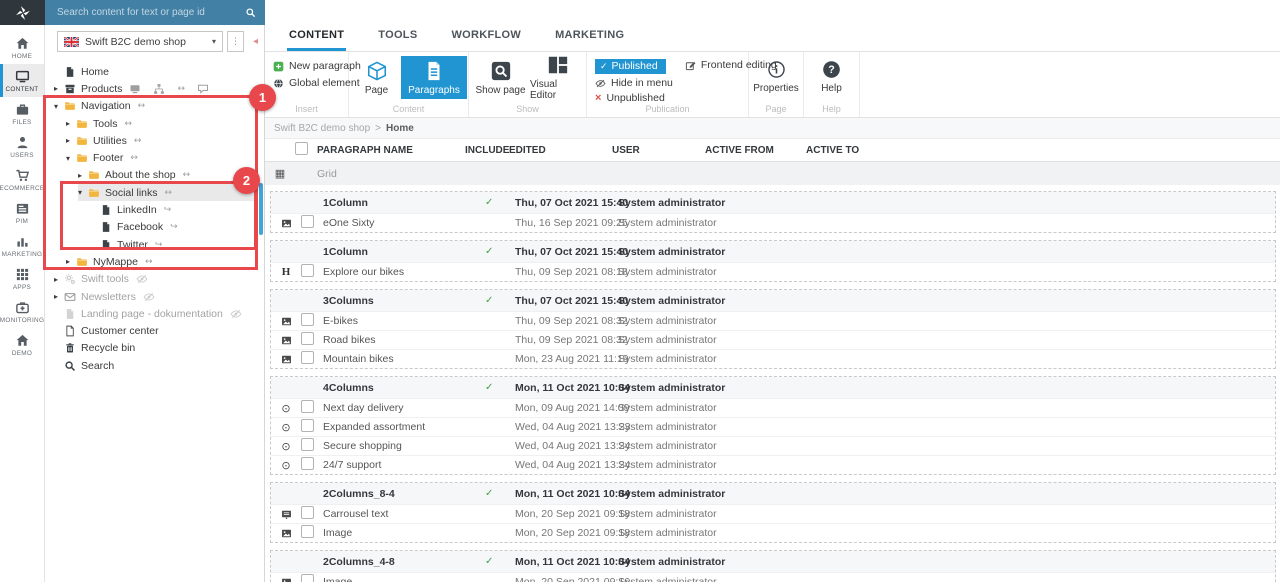  What do you see at coordinates (154, 313) in the screenshot?
I see `tree-item-landing-page-dokumentation: Landing page - dokumentation` at bounding box center [154, 313].